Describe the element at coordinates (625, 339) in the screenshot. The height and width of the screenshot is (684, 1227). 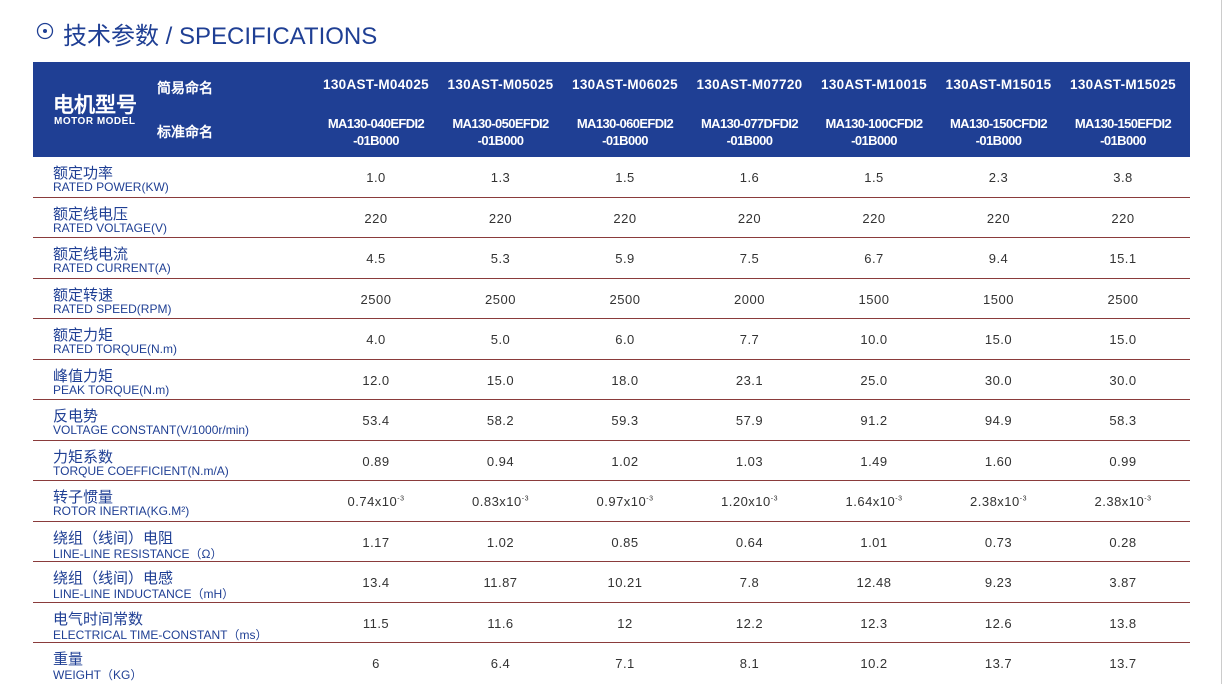
I see `cell-value: 6.0` at that location.